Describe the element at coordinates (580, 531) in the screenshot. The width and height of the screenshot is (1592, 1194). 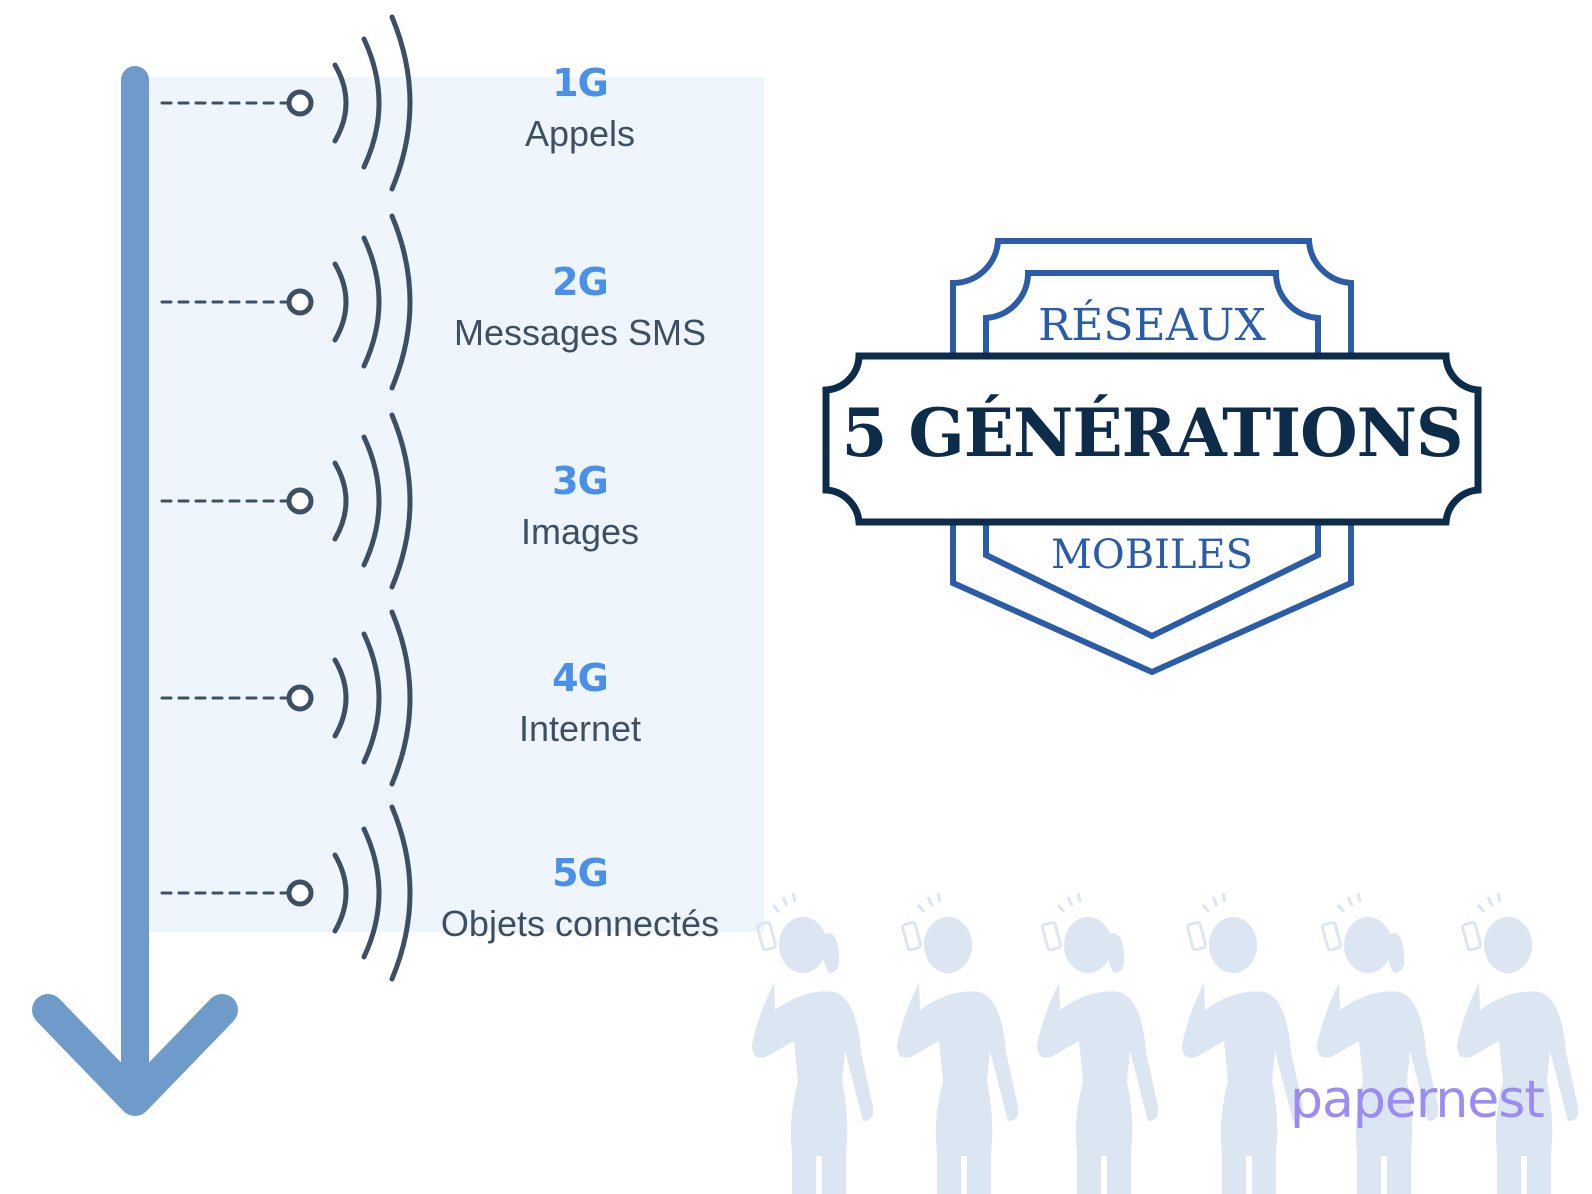
I see `generation-label: Images` at that location.